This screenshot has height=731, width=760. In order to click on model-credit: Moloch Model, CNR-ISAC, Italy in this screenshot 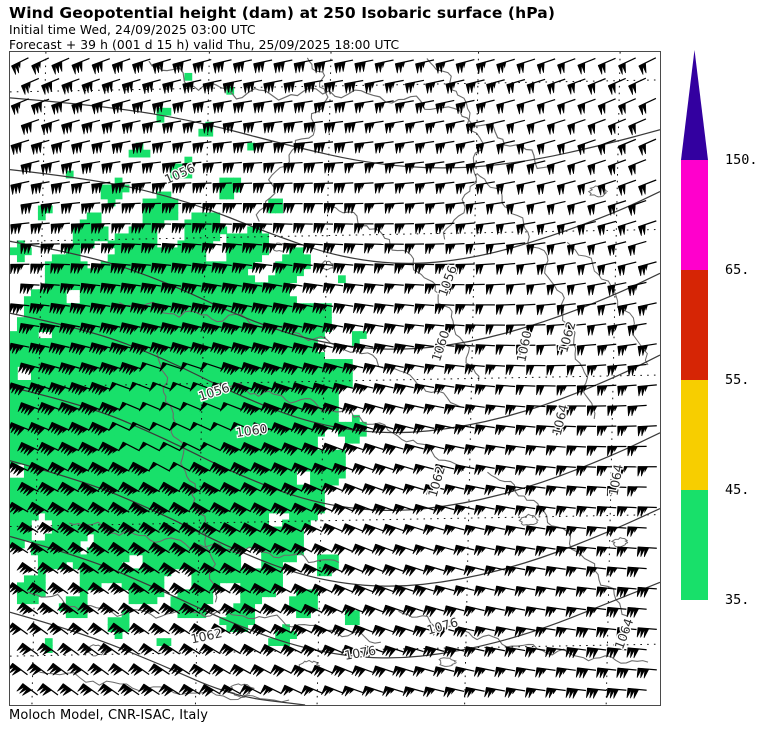, I will do `click(108, 715)`.